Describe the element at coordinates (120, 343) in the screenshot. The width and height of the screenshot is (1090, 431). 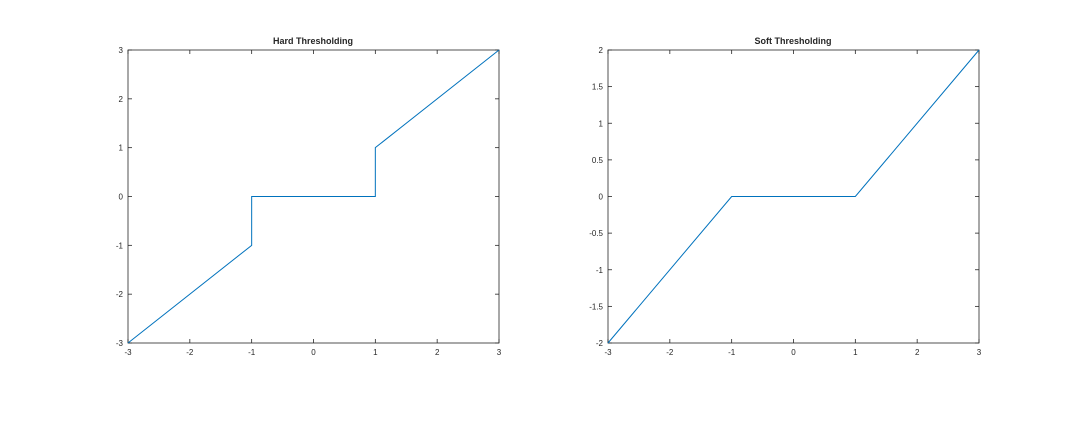
I see `y-tick-label: -3` at that location.